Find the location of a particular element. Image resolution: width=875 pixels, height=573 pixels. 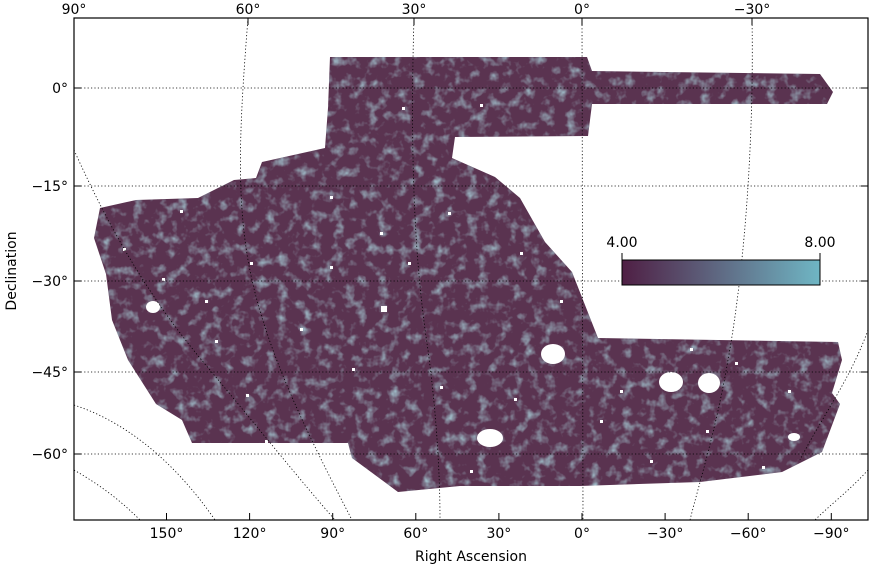

top-tick-label: 90° is located at coordinates (74, 10).